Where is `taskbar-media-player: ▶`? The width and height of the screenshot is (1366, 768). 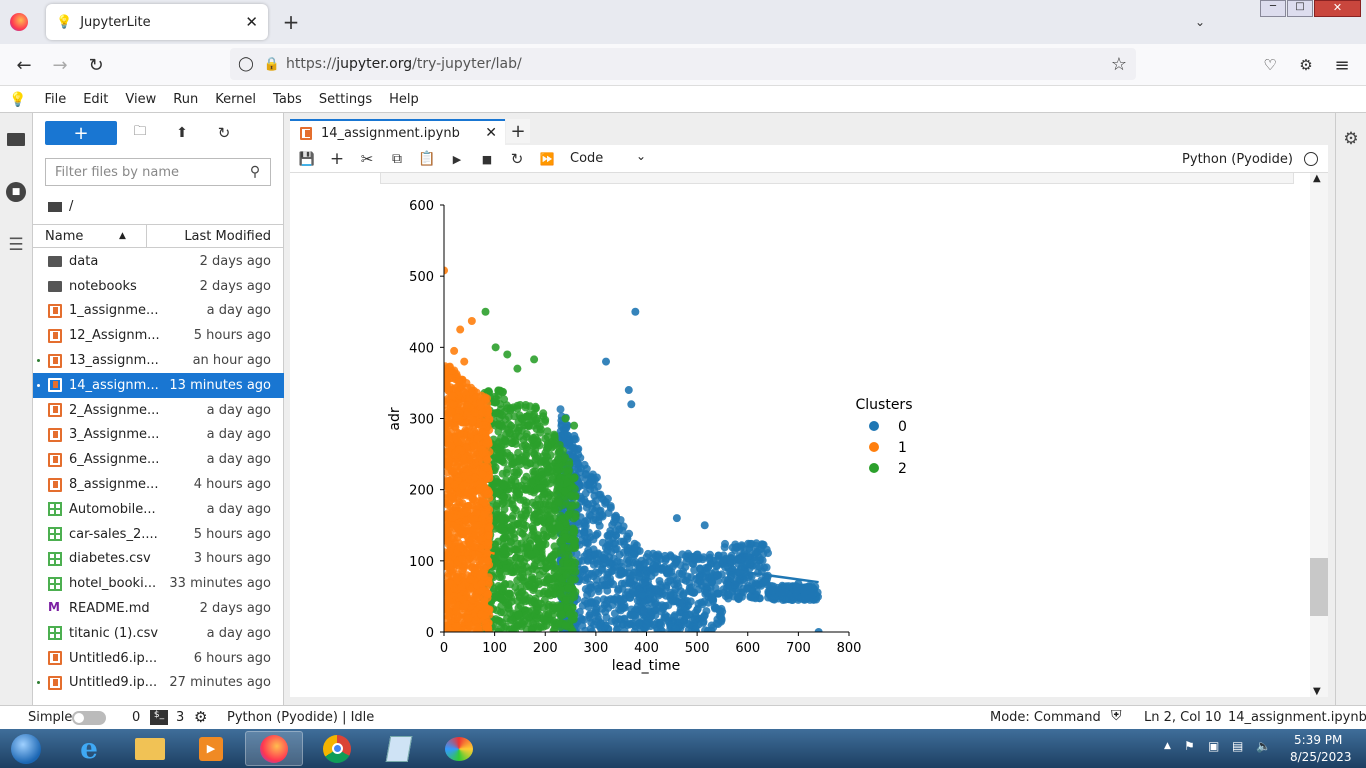
taskbar-media-player: ▶ is located at coordinates (211, 748).